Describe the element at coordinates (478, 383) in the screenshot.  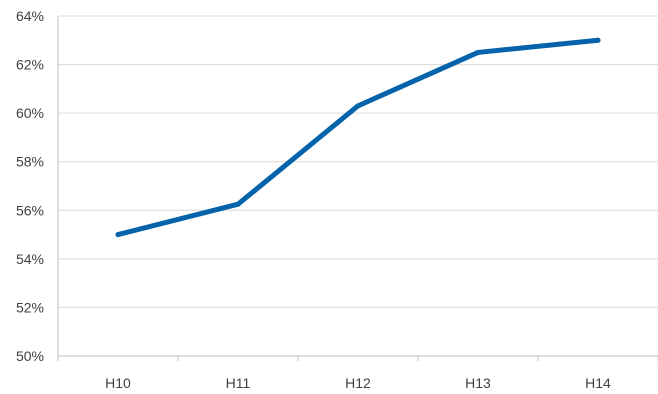
I see `x-tick-label: H13` at that location.